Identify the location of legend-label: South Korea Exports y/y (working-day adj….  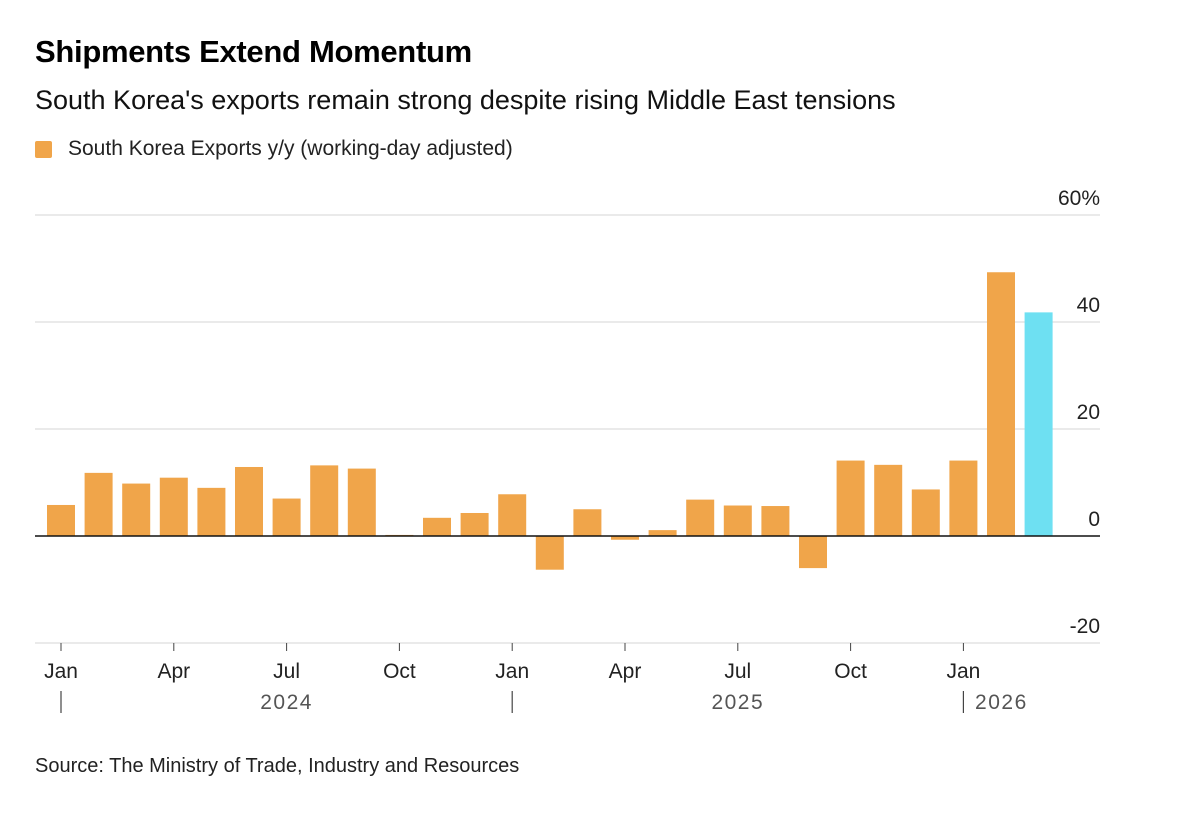
(290, 148).